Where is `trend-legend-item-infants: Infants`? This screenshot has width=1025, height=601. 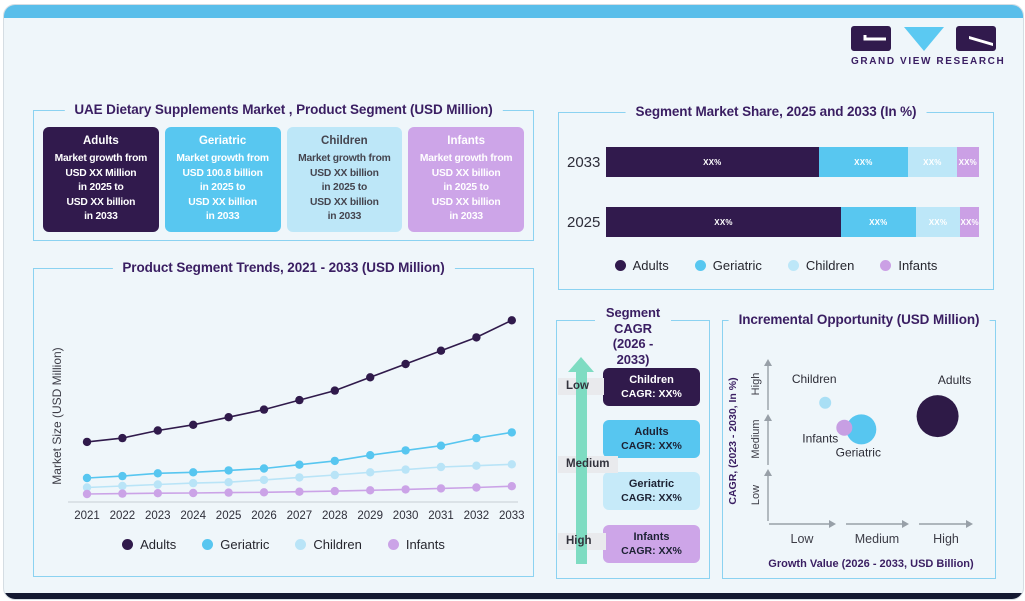
trend-legend-item-infants: Infants is located at coordinates (416, 544).